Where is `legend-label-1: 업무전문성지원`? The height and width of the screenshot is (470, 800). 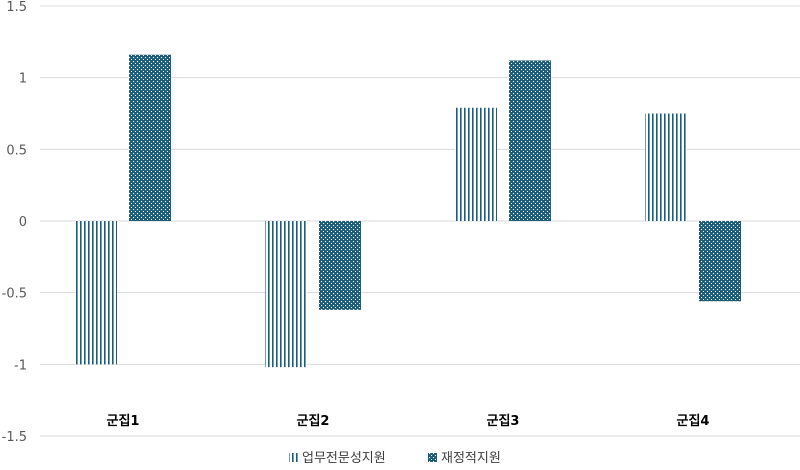 legend-label-1: 업무전문성지원 is located at coordinates (344, 458).